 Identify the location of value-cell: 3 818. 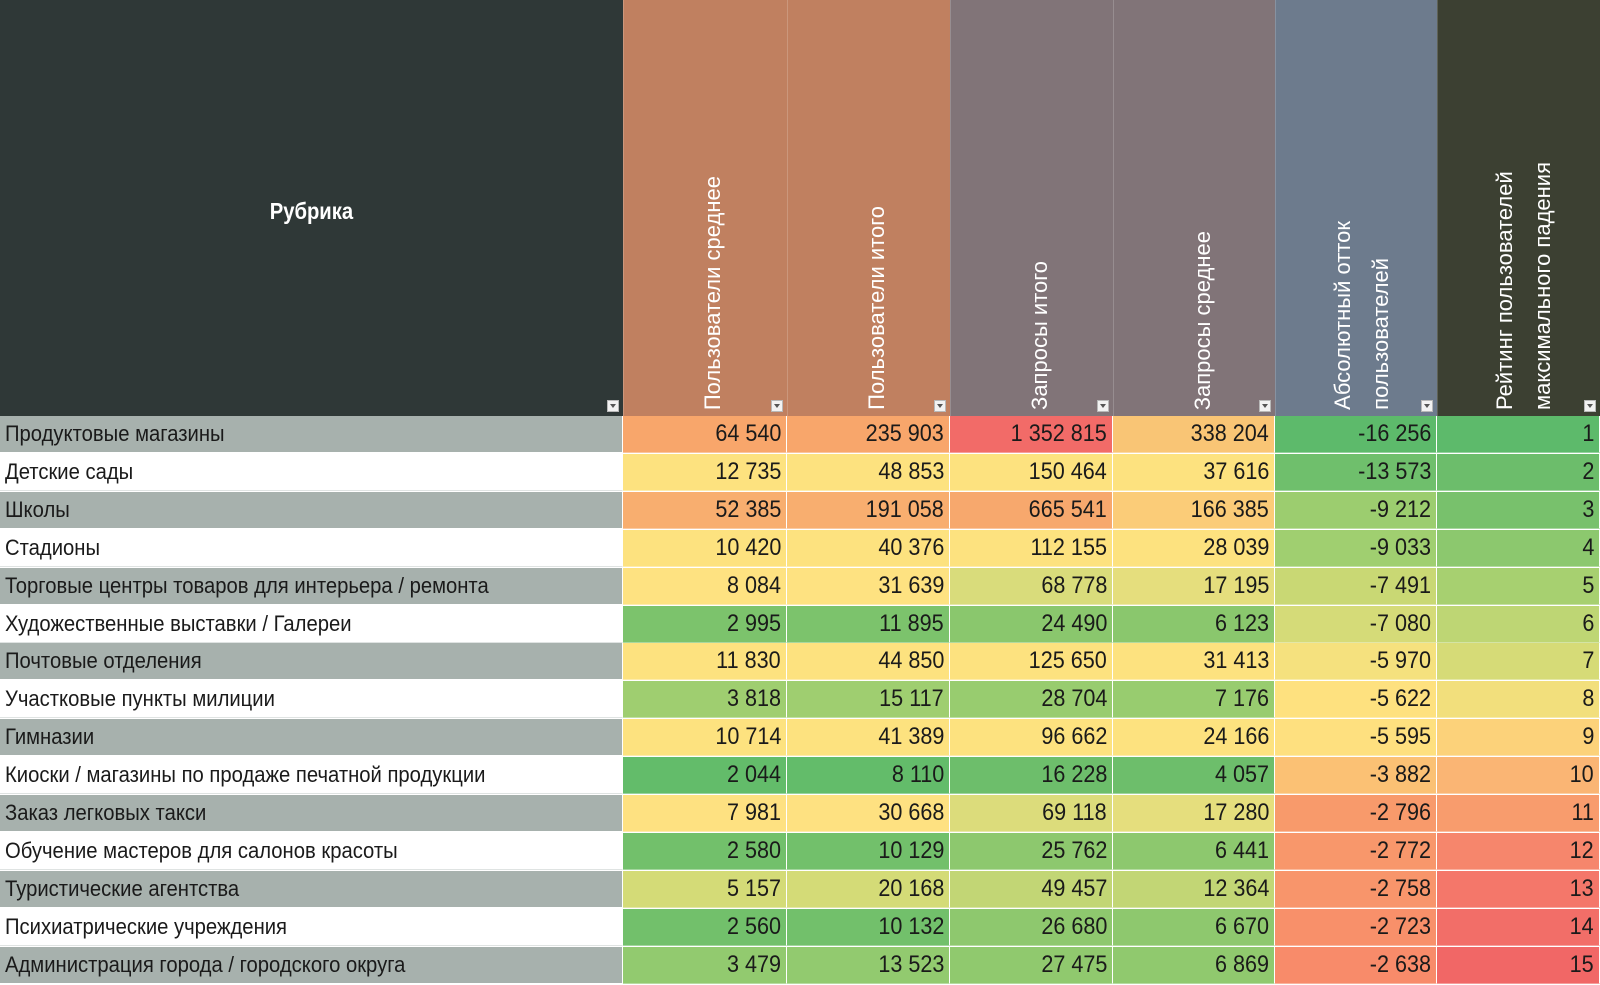
(705, 700).